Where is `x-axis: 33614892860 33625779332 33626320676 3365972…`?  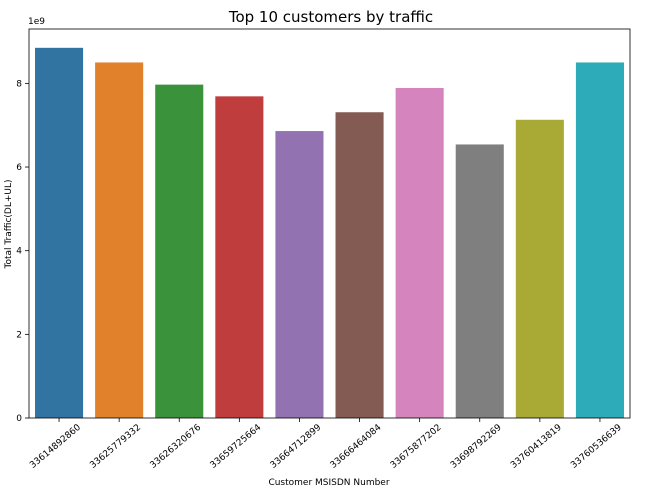
x-axis: 33614892860 33625779332 33626320676 3365972… is located at coordinates (326, 444).